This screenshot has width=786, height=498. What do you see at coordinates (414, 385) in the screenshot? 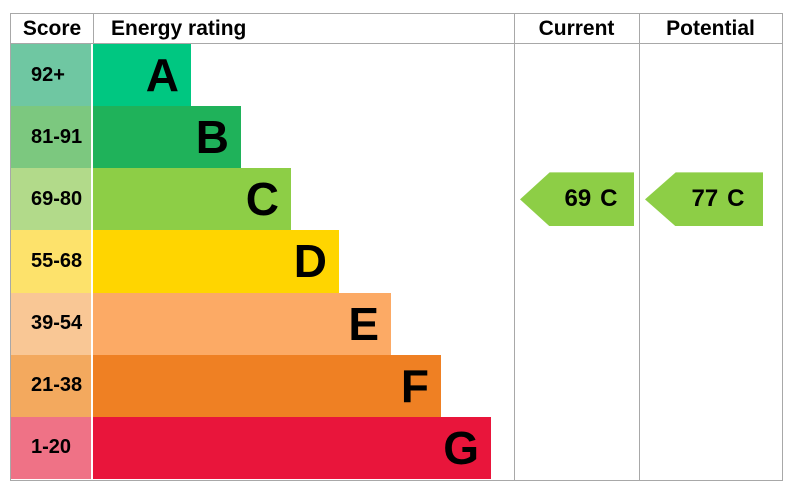
I see `band-letter: F` at bounding box center [414, 385].